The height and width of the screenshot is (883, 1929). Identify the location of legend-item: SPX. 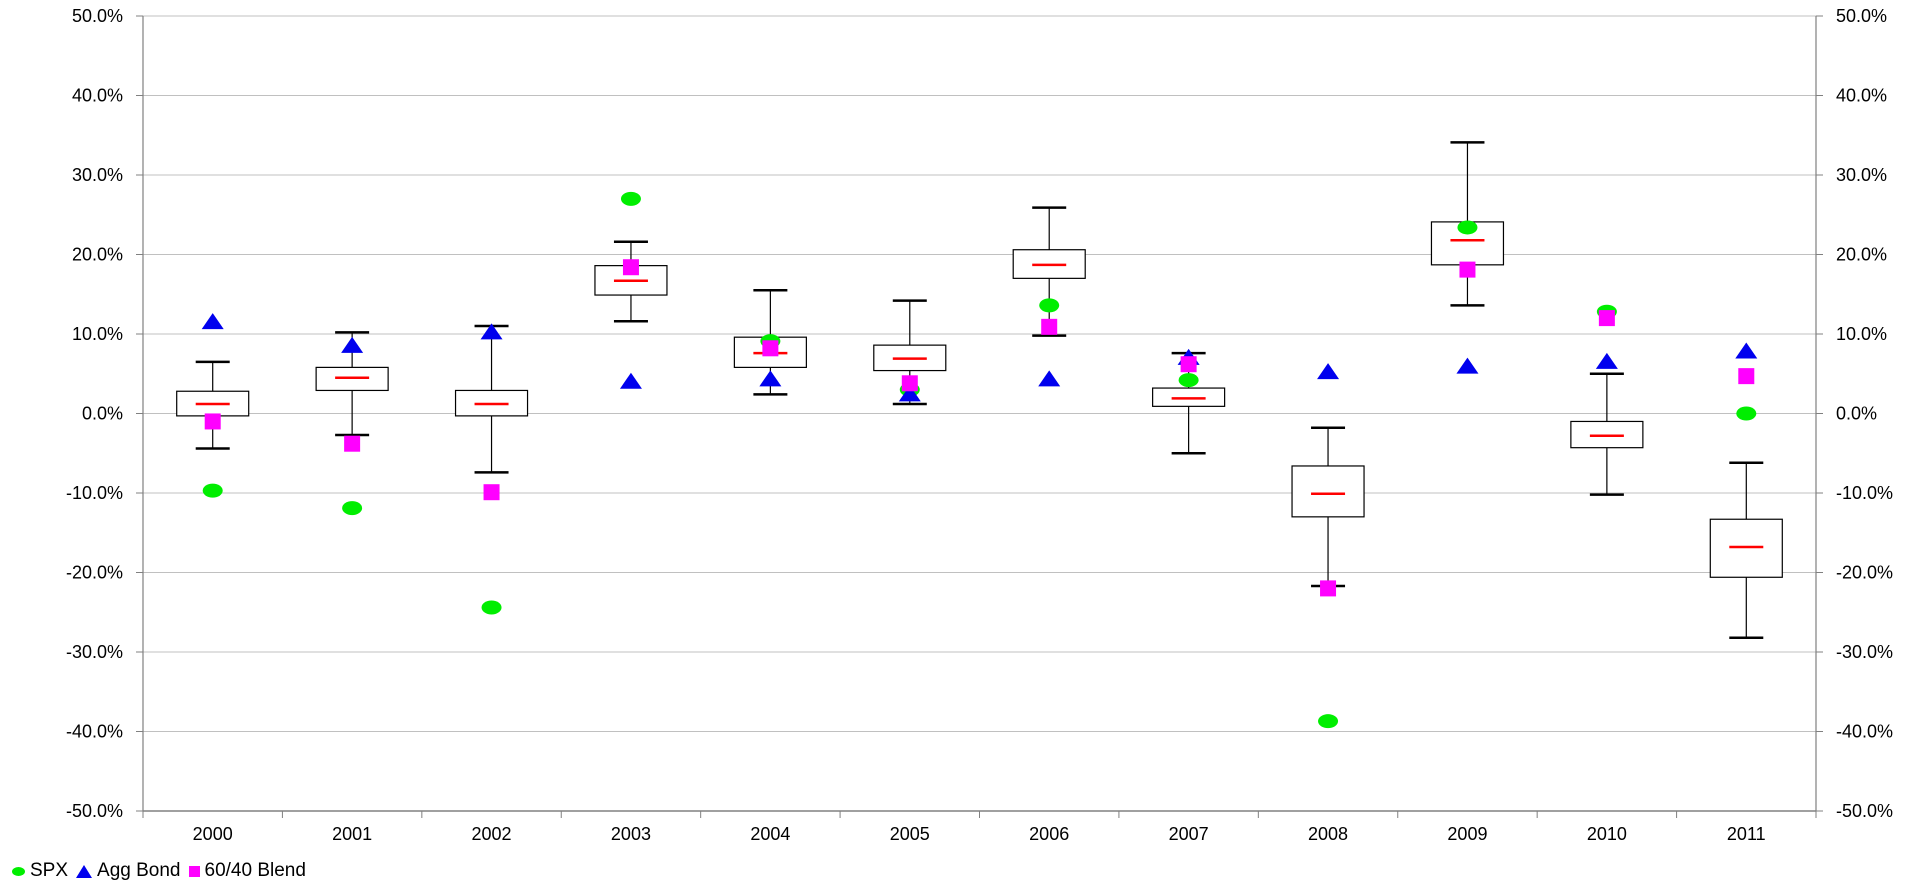
(40, 871).